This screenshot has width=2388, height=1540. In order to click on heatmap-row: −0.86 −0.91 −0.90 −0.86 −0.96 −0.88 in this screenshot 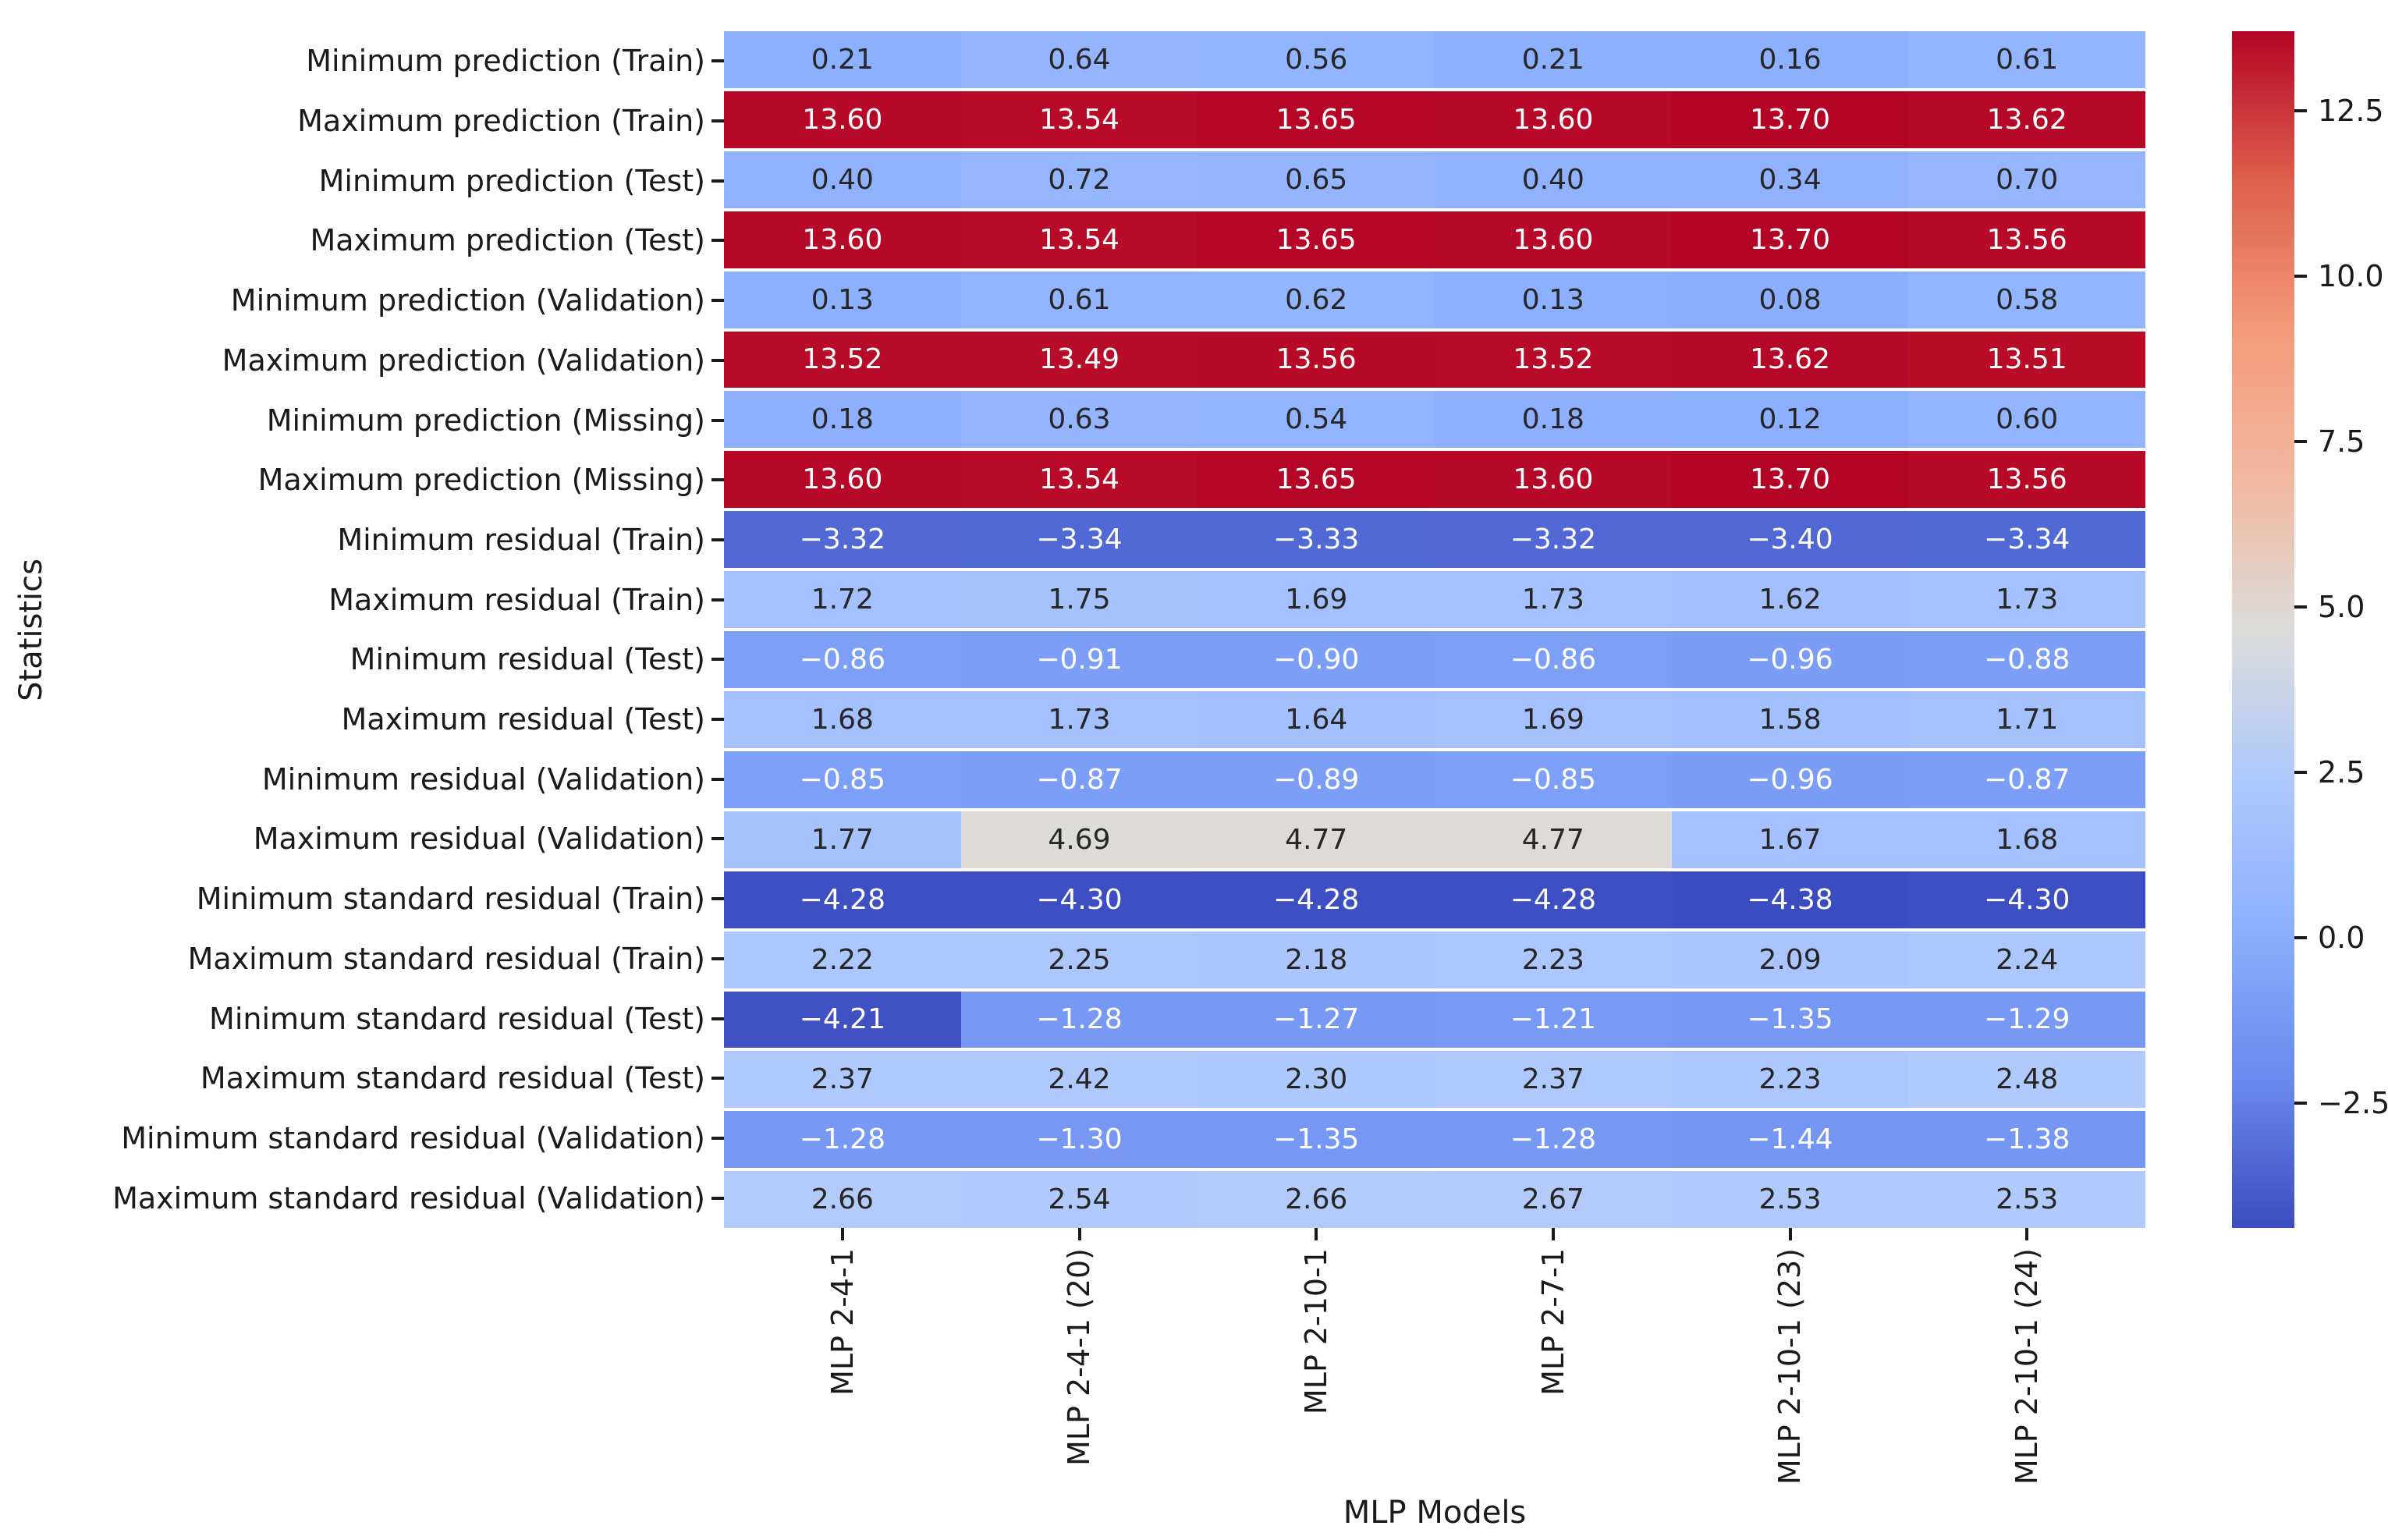, I will do `click(1435, 659)`.